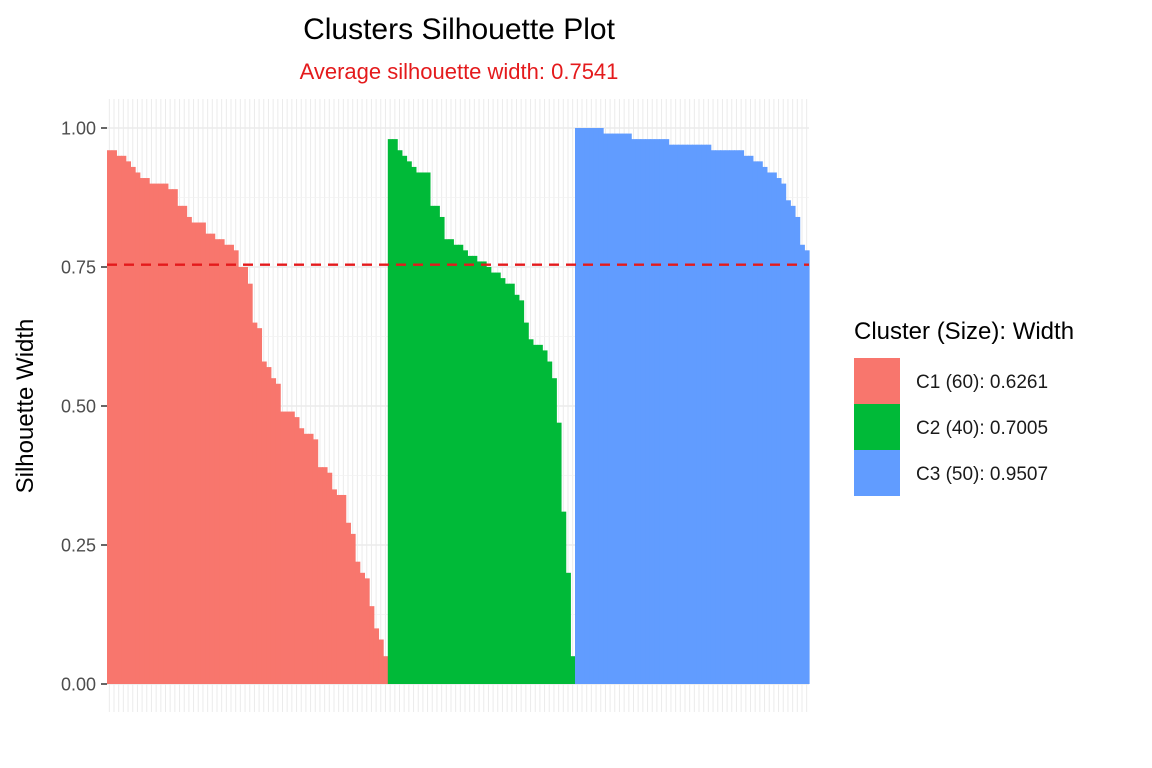  Describe the element at coordinates (459, 71) in the screenshot. I see `chart-subtitle: Average silhouette width: 0.7541` at that location.